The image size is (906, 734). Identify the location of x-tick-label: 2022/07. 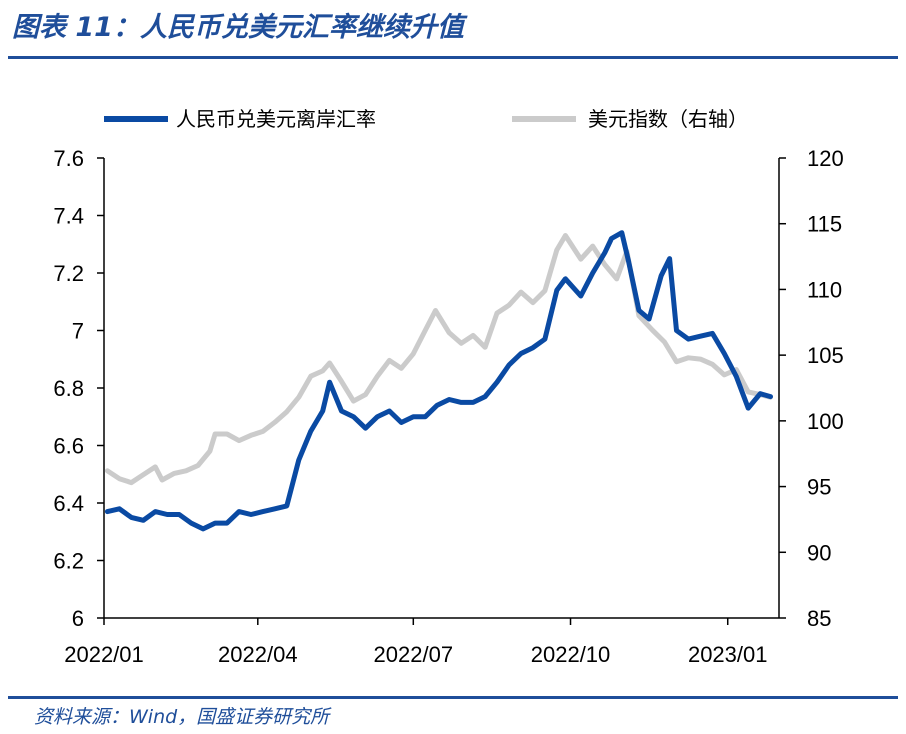
(414, 654).